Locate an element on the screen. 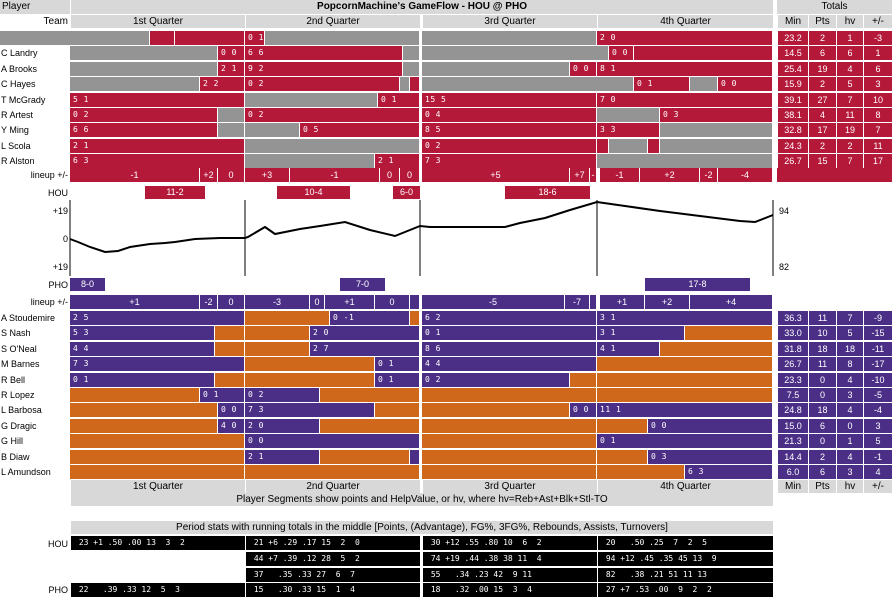 The height and width of the screenshot is (597, 892). lineup-segment: +5 is located at coordinates (495, 175).